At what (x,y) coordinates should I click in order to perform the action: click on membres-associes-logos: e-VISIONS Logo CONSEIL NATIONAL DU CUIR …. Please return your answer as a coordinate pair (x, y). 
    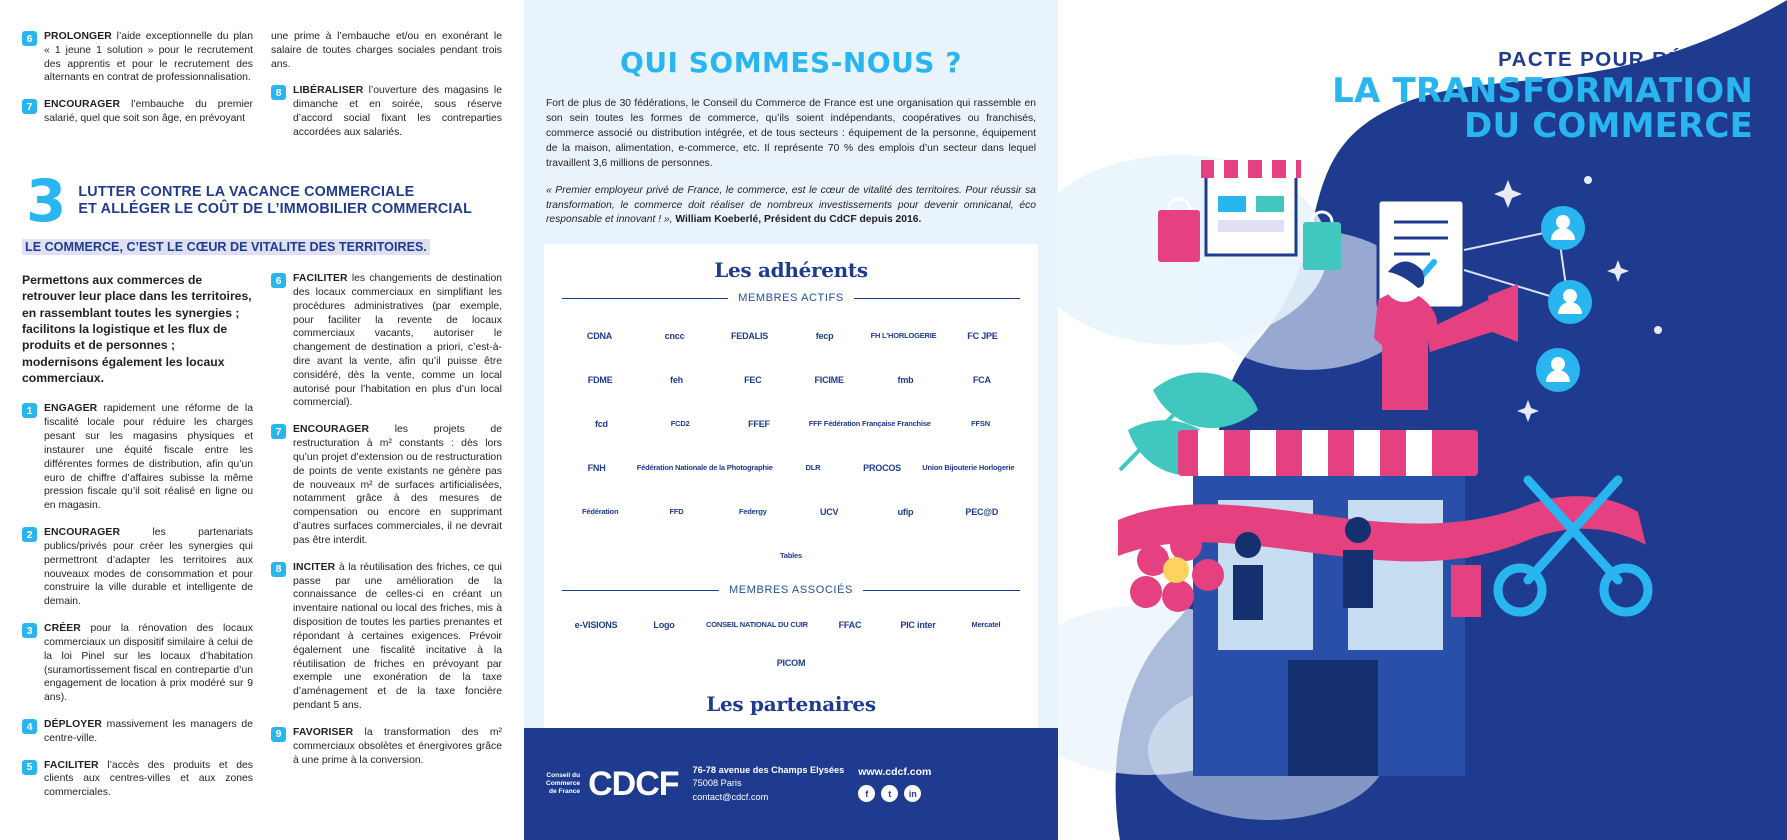
    Looking at the image, I should click on (791, 644).